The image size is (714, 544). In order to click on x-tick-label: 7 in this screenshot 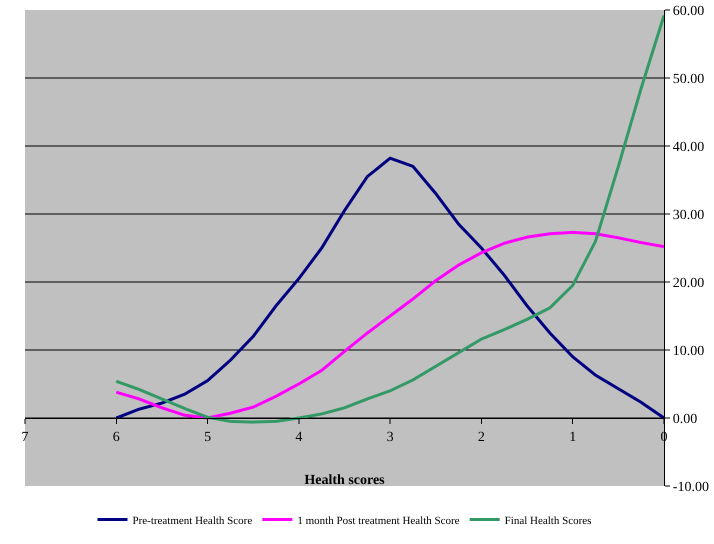, I will do `click(25, 437)`.